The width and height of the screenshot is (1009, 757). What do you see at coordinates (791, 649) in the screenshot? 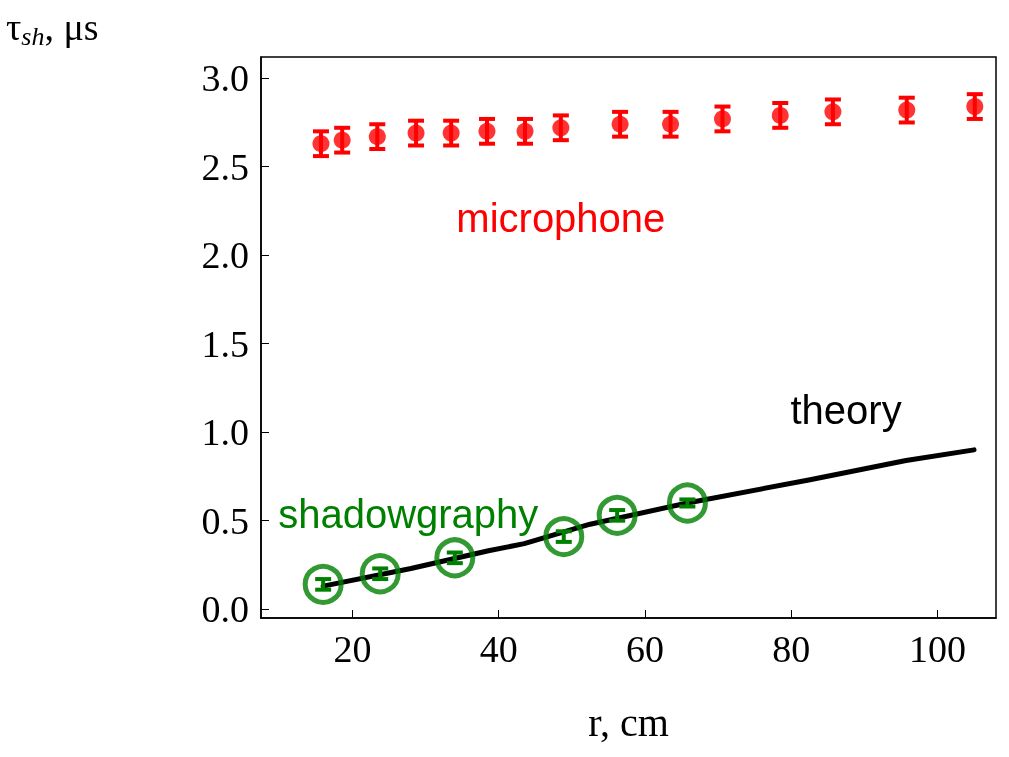
I see `x-tick-label: 80` at bounding box center [791, 649].